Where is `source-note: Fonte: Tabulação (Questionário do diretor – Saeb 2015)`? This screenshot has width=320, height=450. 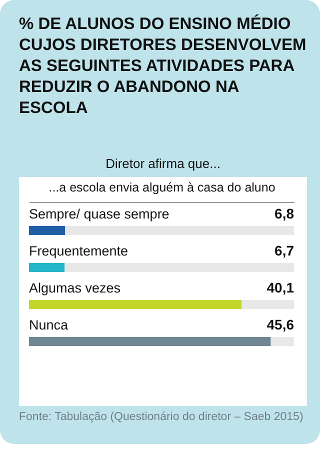 source-note: Fonte: Tabulação (Questionário do diretor – Saeb 2015) is located at coordinates (161, 417).